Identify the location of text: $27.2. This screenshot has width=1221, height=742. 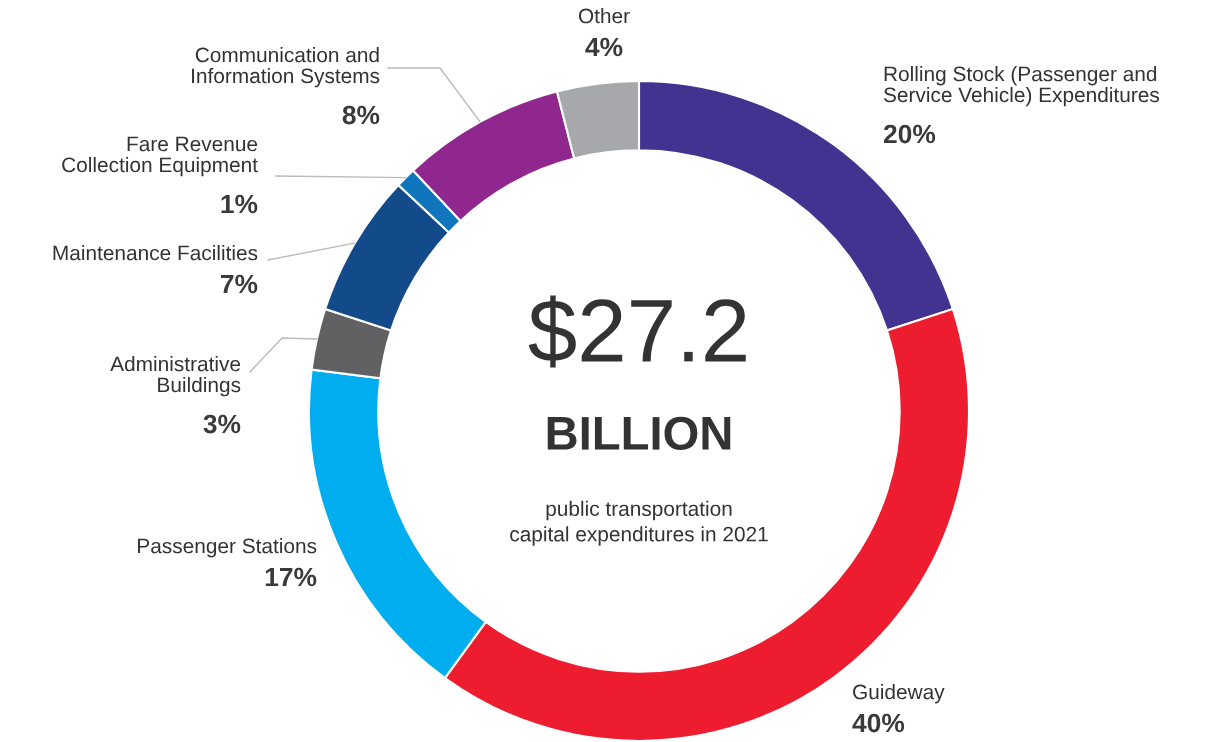
(637, 331).